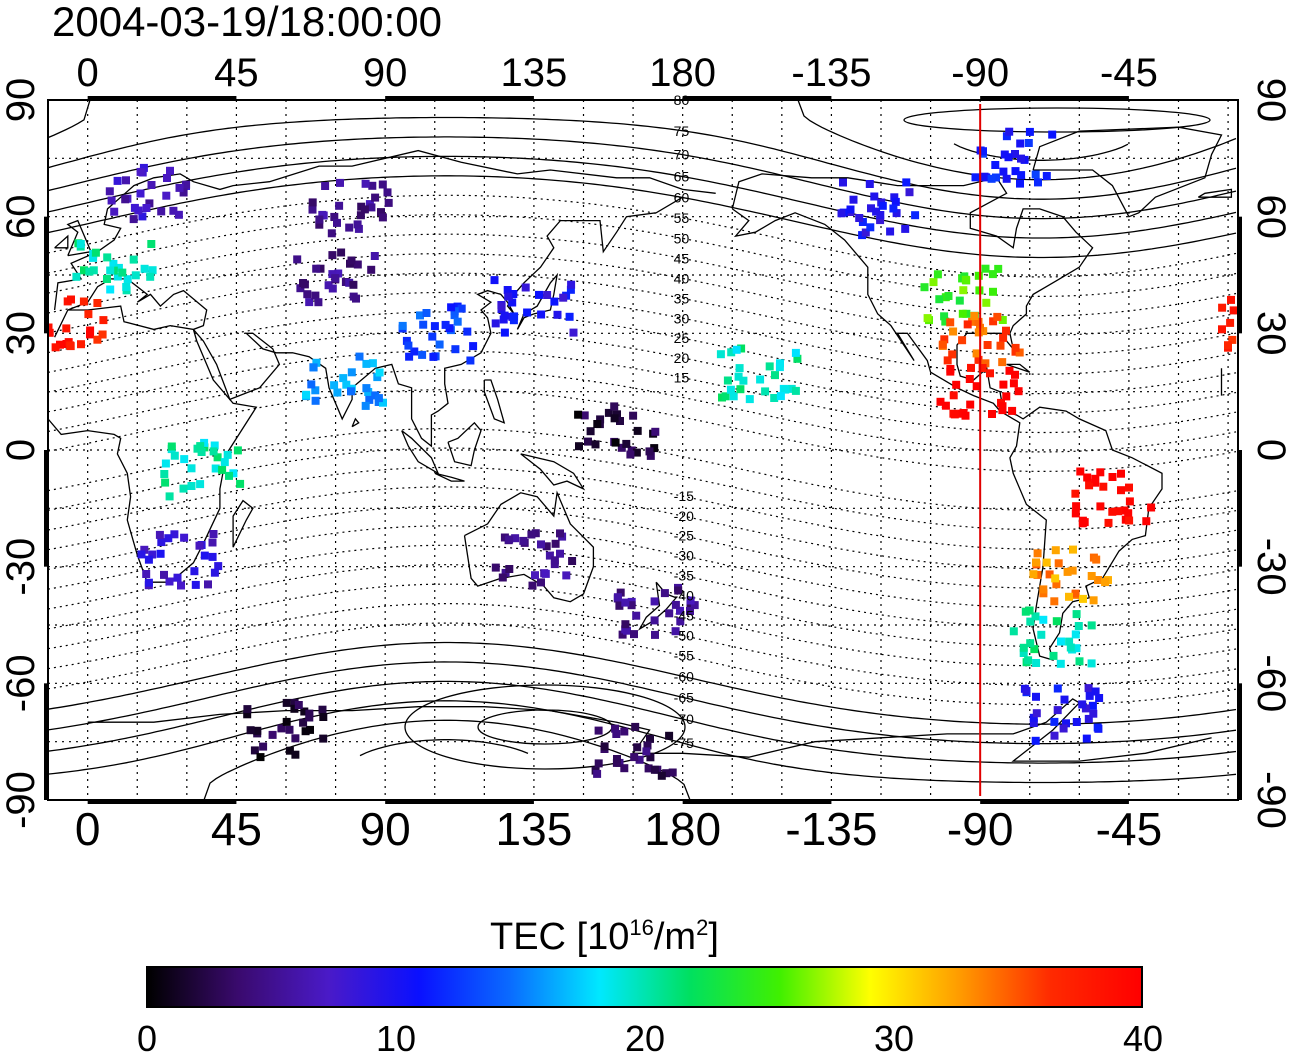  What do you see at coordinates (980, 73) in the screenshot?
I see `top-longitude-label: -90` at bounding box center [980, 73].